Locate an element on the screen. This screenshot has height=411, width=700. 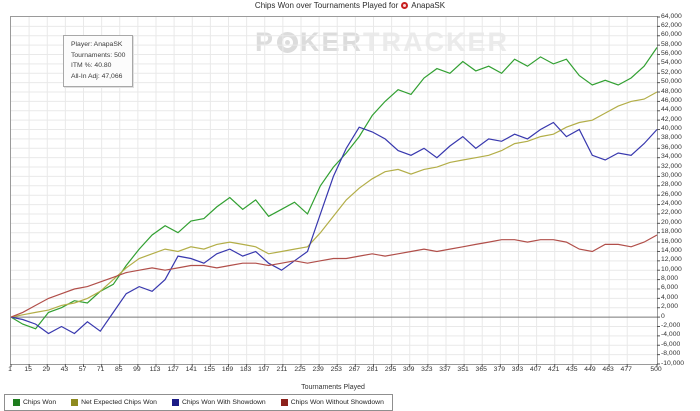
pokertracker-watermark: P KER TRACKER is located at coordinates (382, 42).